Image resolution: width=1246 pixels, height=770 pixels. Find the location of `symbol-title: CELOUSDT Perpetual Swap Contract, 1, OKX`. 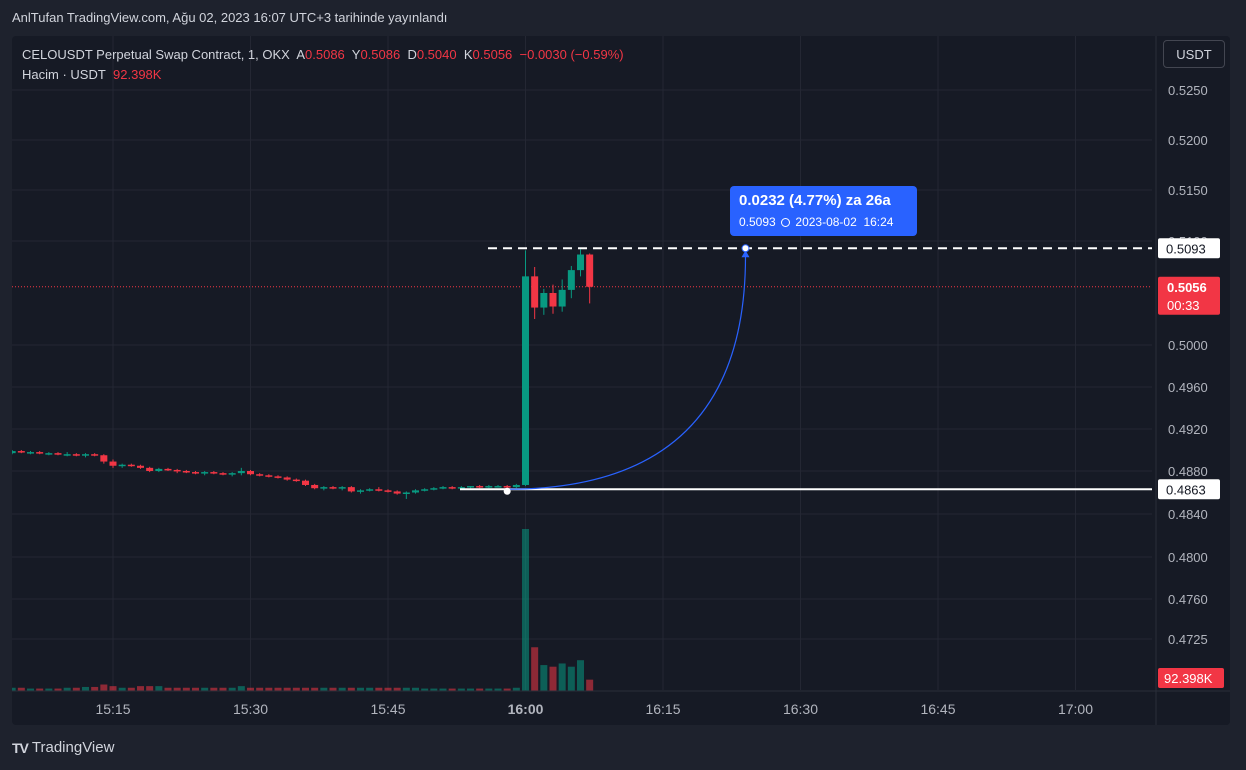

symbol-title: CELOUSDT Perpetual Swap Contract, 1, OKX is located at coordinates (156, 54).